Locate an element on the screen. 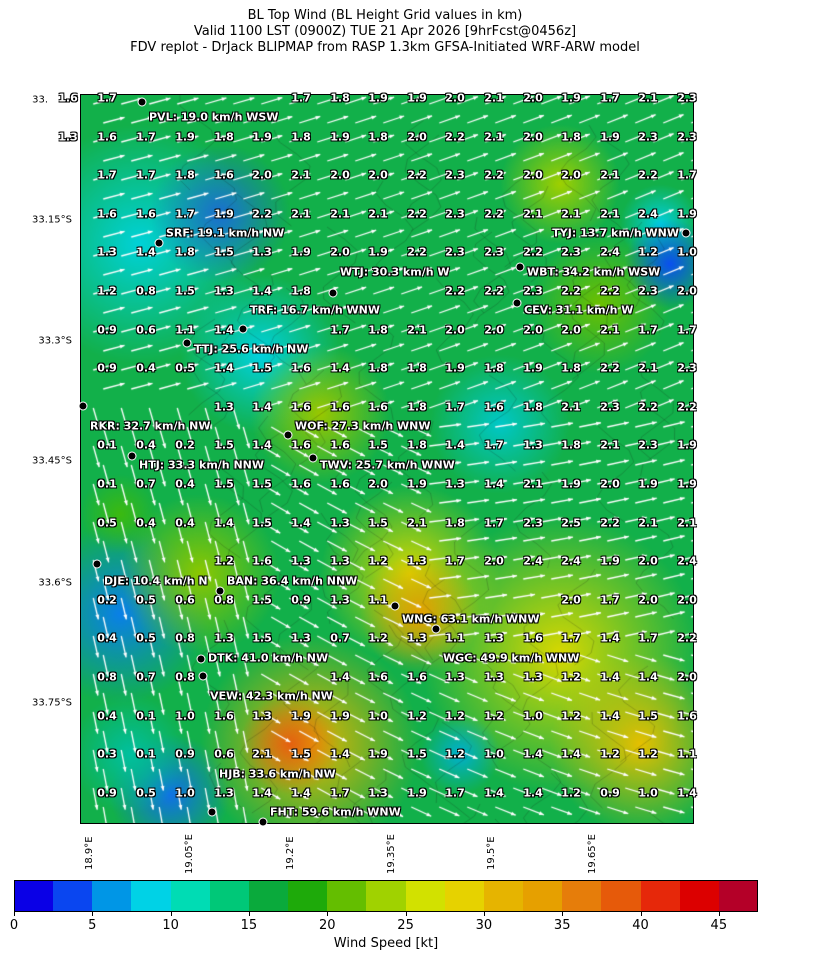  lat-label: 33.15°S is located at coordinates (52, 220).